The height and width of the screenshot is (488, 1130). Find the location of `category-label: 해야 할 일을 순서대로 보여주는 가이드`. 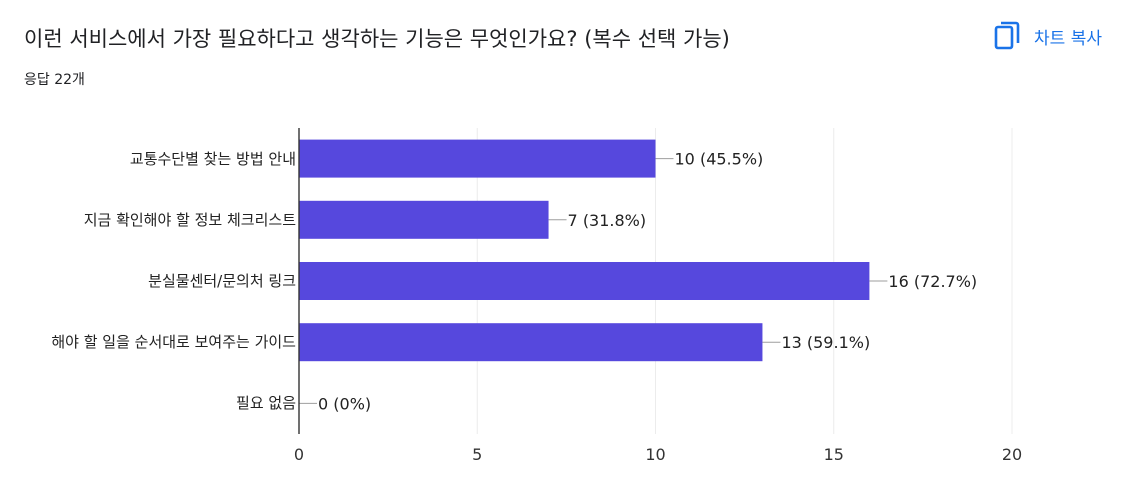

category-label: 해야 할 일을 순서대로 보여주는 가이드 is located at coordinates (173, 342).